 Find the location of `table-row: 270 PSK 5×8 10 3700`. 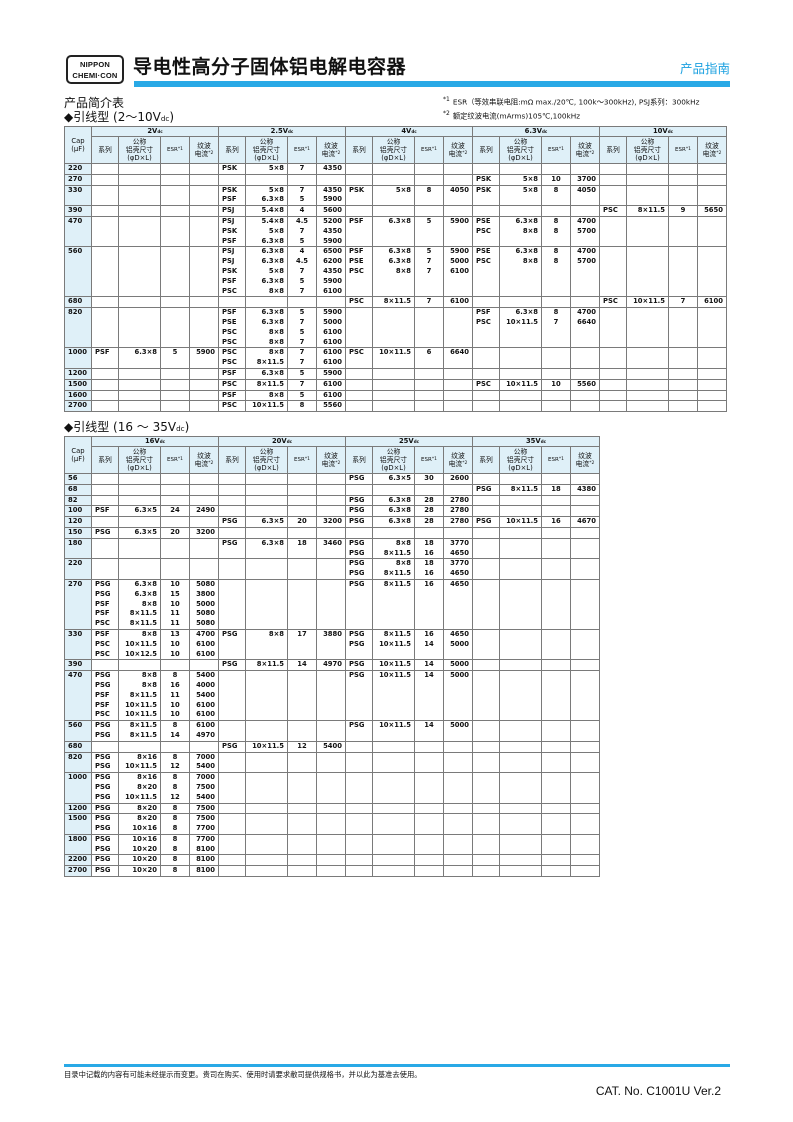

table-row: 270 PSK 5×8 10 3700 is located at coordinates (395, 179).